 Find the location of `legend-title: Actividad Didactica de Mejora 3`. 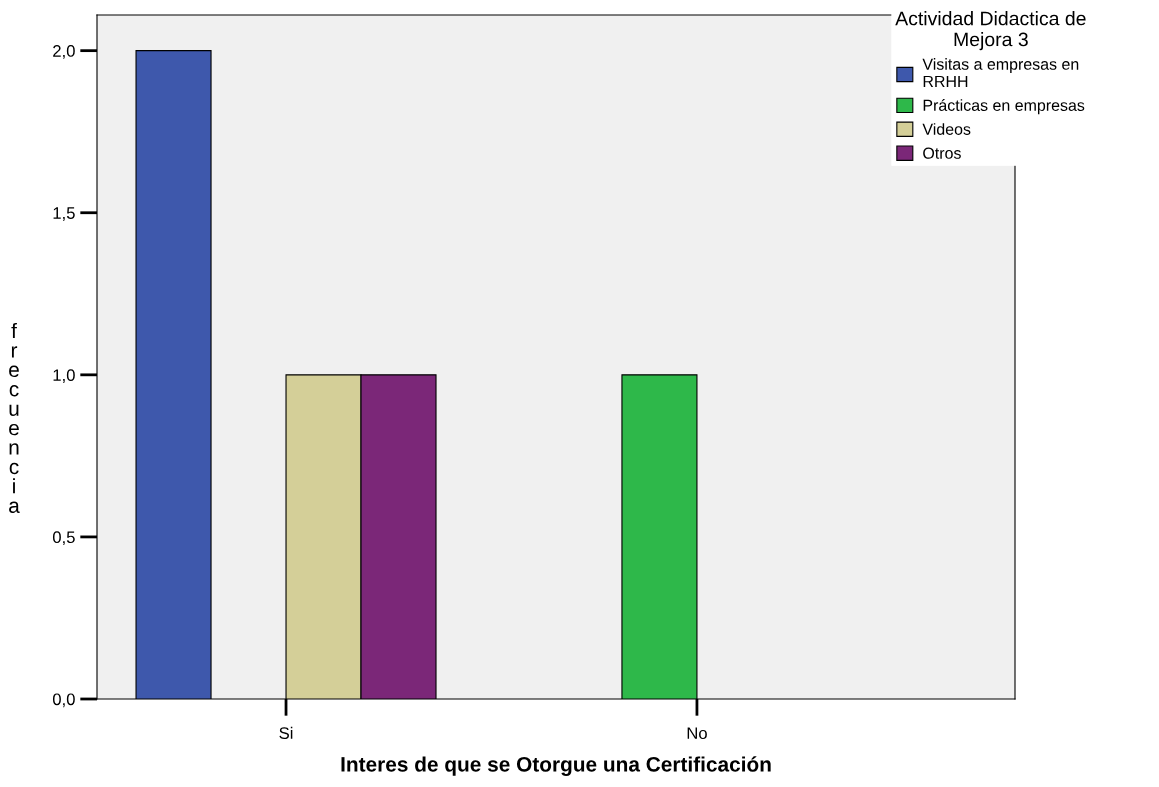

legend-title: Actividad Didactica de Mejora 3 is located at coordinates (990, 31).